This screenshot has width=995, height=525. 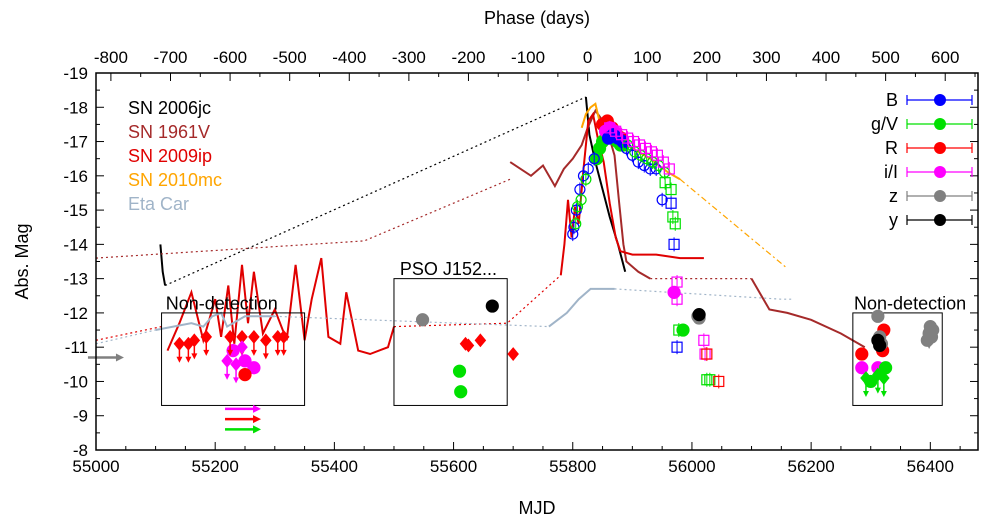 What do you see at coordinates (75, 142) in the screenshot?
I see `y-tick-label: -17` at bounding box center [75, 142].